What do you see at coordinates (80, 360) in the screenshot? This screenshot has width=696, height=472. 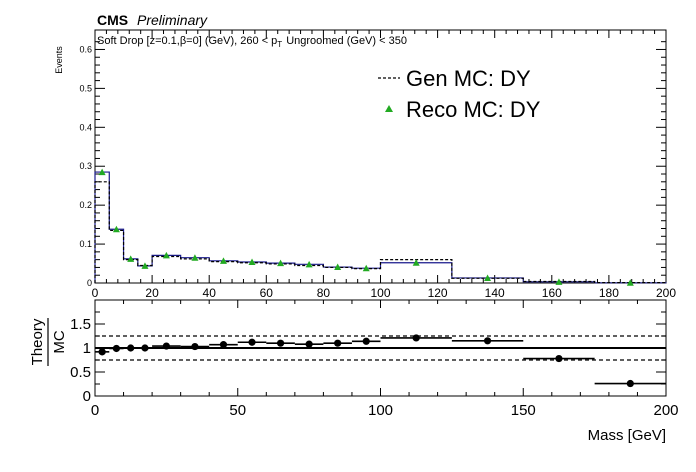 I see `ratio-y-tick-labels: 0 0.5 1 1.5` at bounding box center [80, 360].